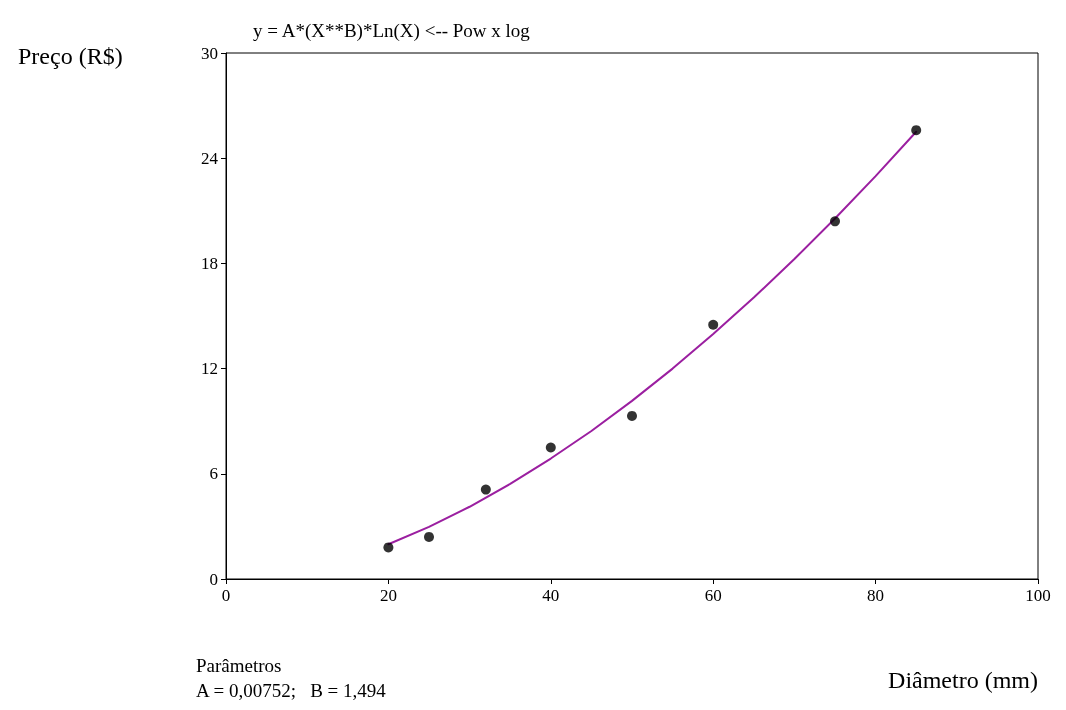 The height and width of the screenshot is (710, 1066). What do you see at coordinates (213, 474) in the screenshot?
I see `y-tick-label: 6` at bounding box center [213, 474].